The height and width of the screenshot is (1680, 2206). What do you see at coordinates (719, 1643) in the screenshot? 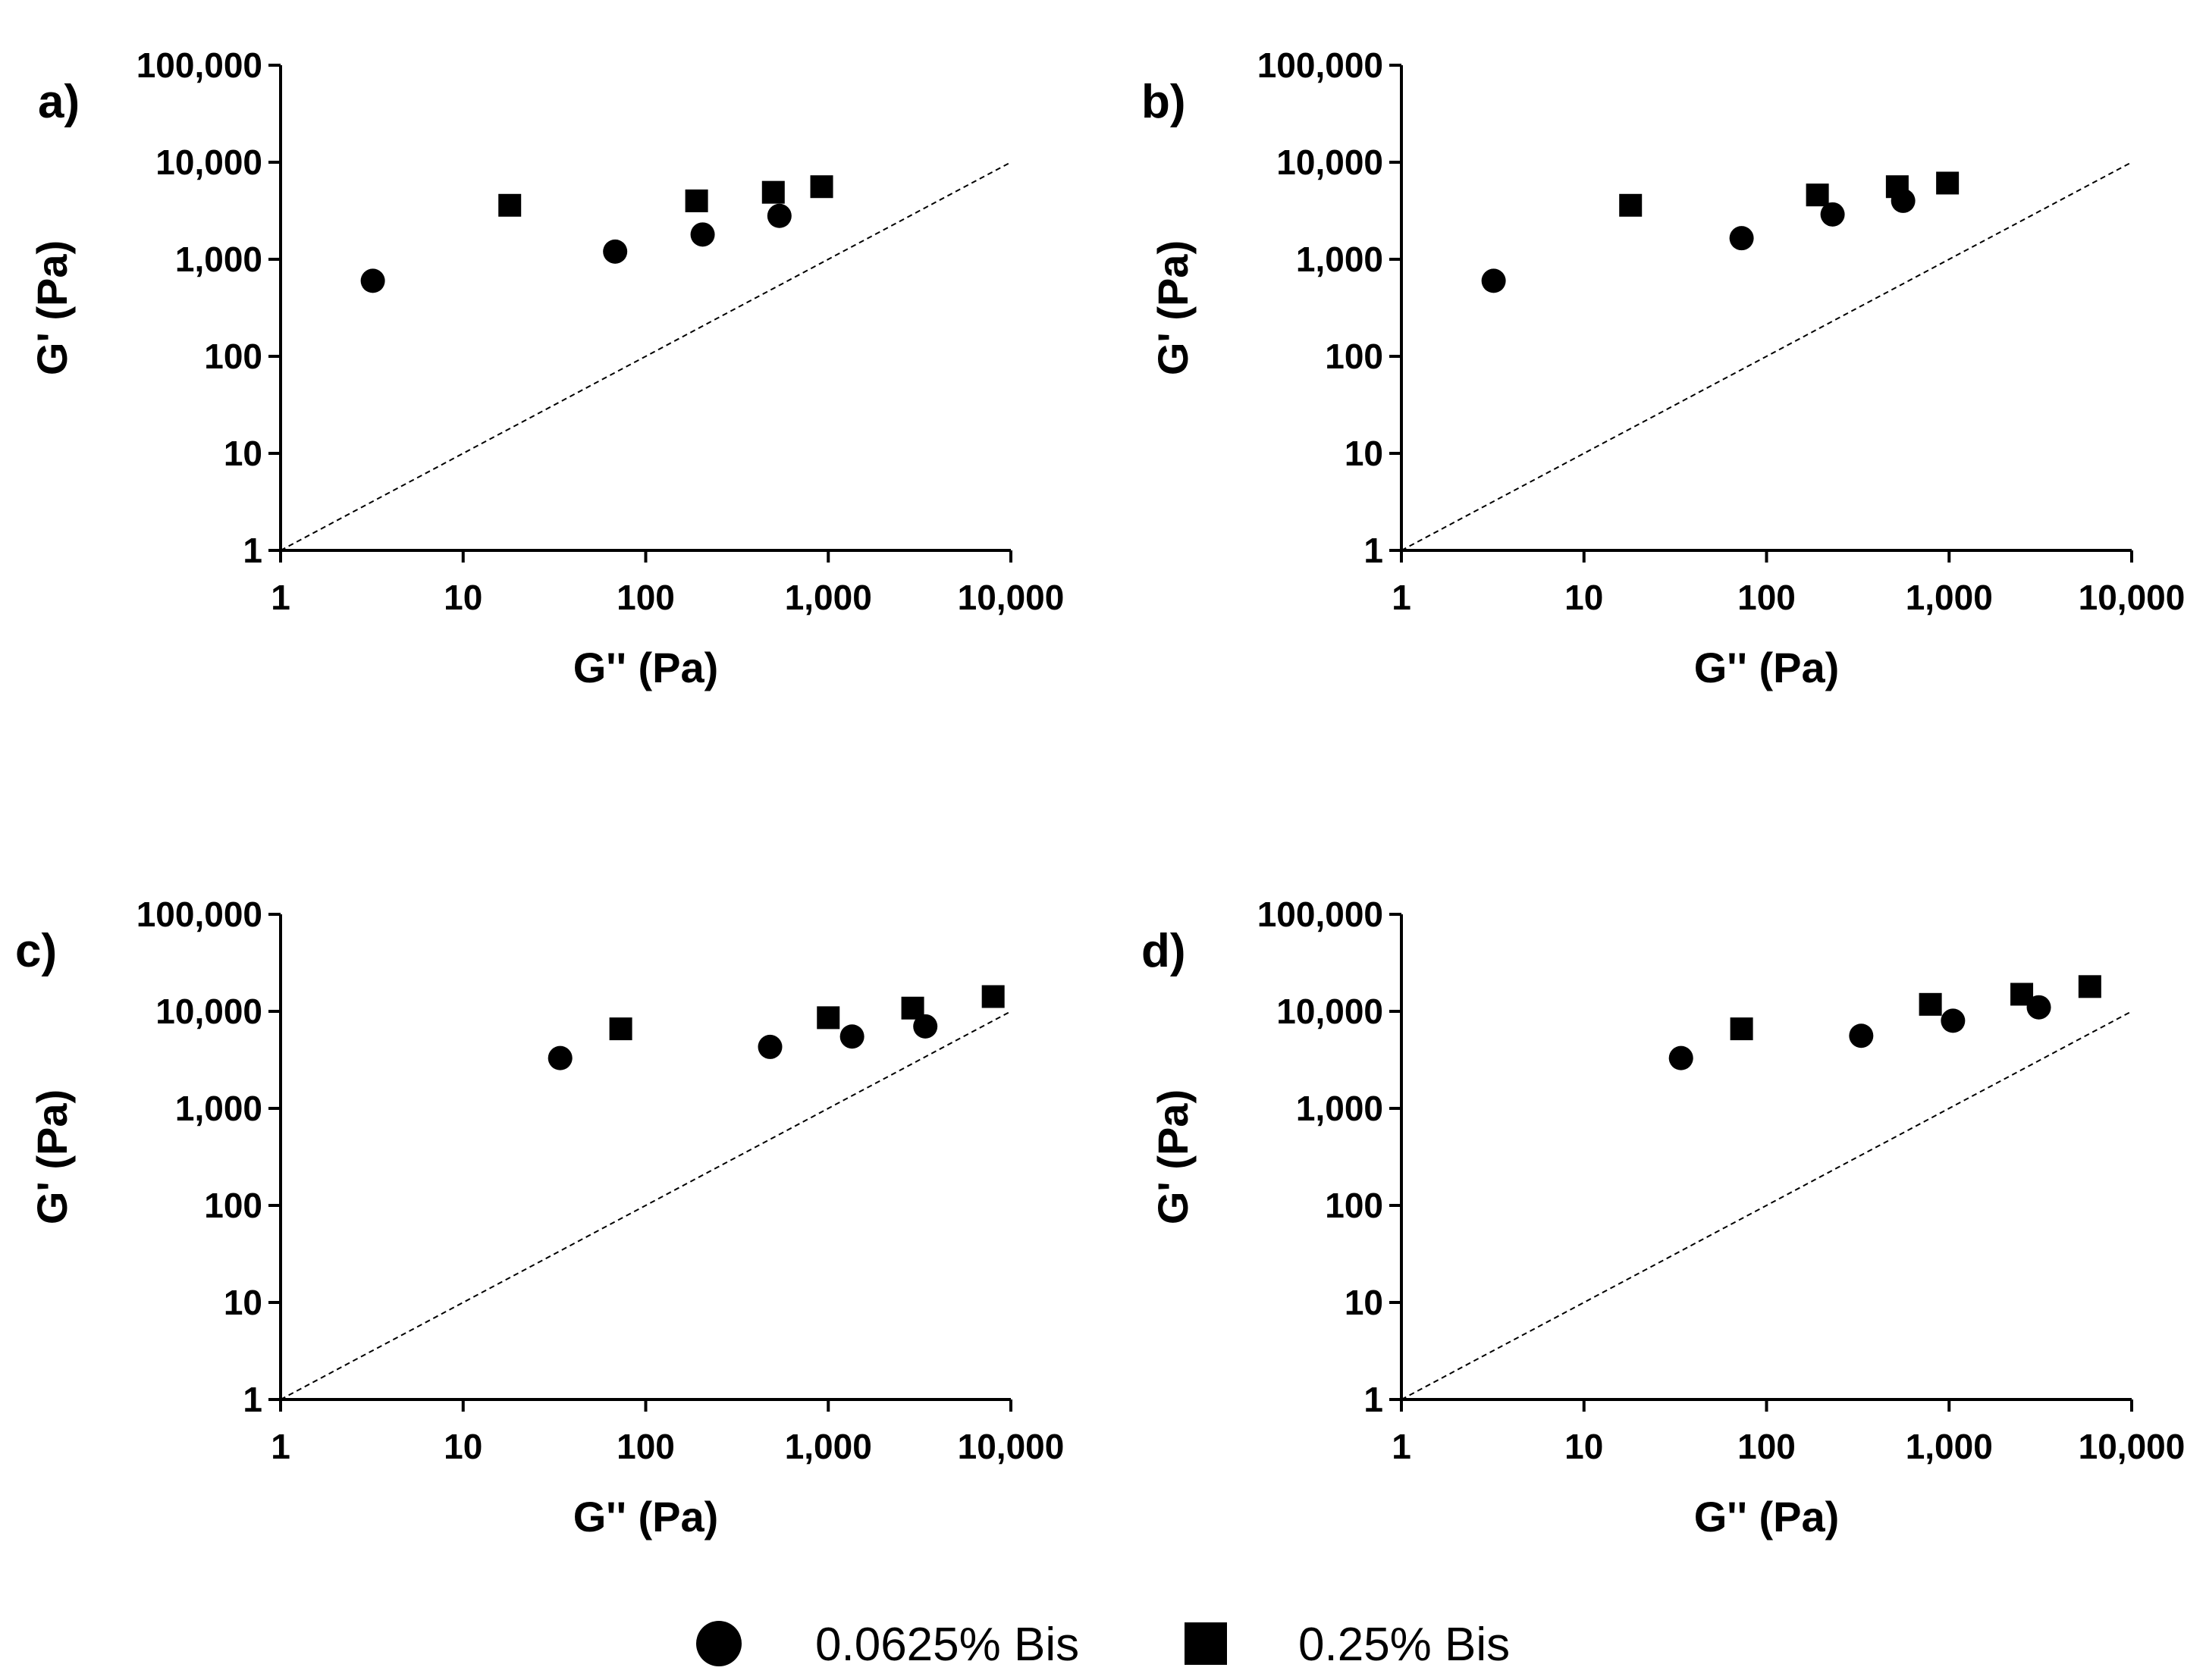
I see `legend-circle-icon` at bounding box center [719, 1643].